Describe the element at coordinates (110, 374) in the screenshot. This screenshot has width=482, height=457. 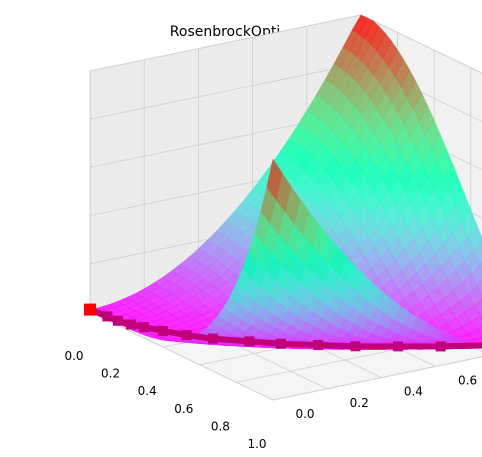
I see `x-tick-label: 0.2` at that location.